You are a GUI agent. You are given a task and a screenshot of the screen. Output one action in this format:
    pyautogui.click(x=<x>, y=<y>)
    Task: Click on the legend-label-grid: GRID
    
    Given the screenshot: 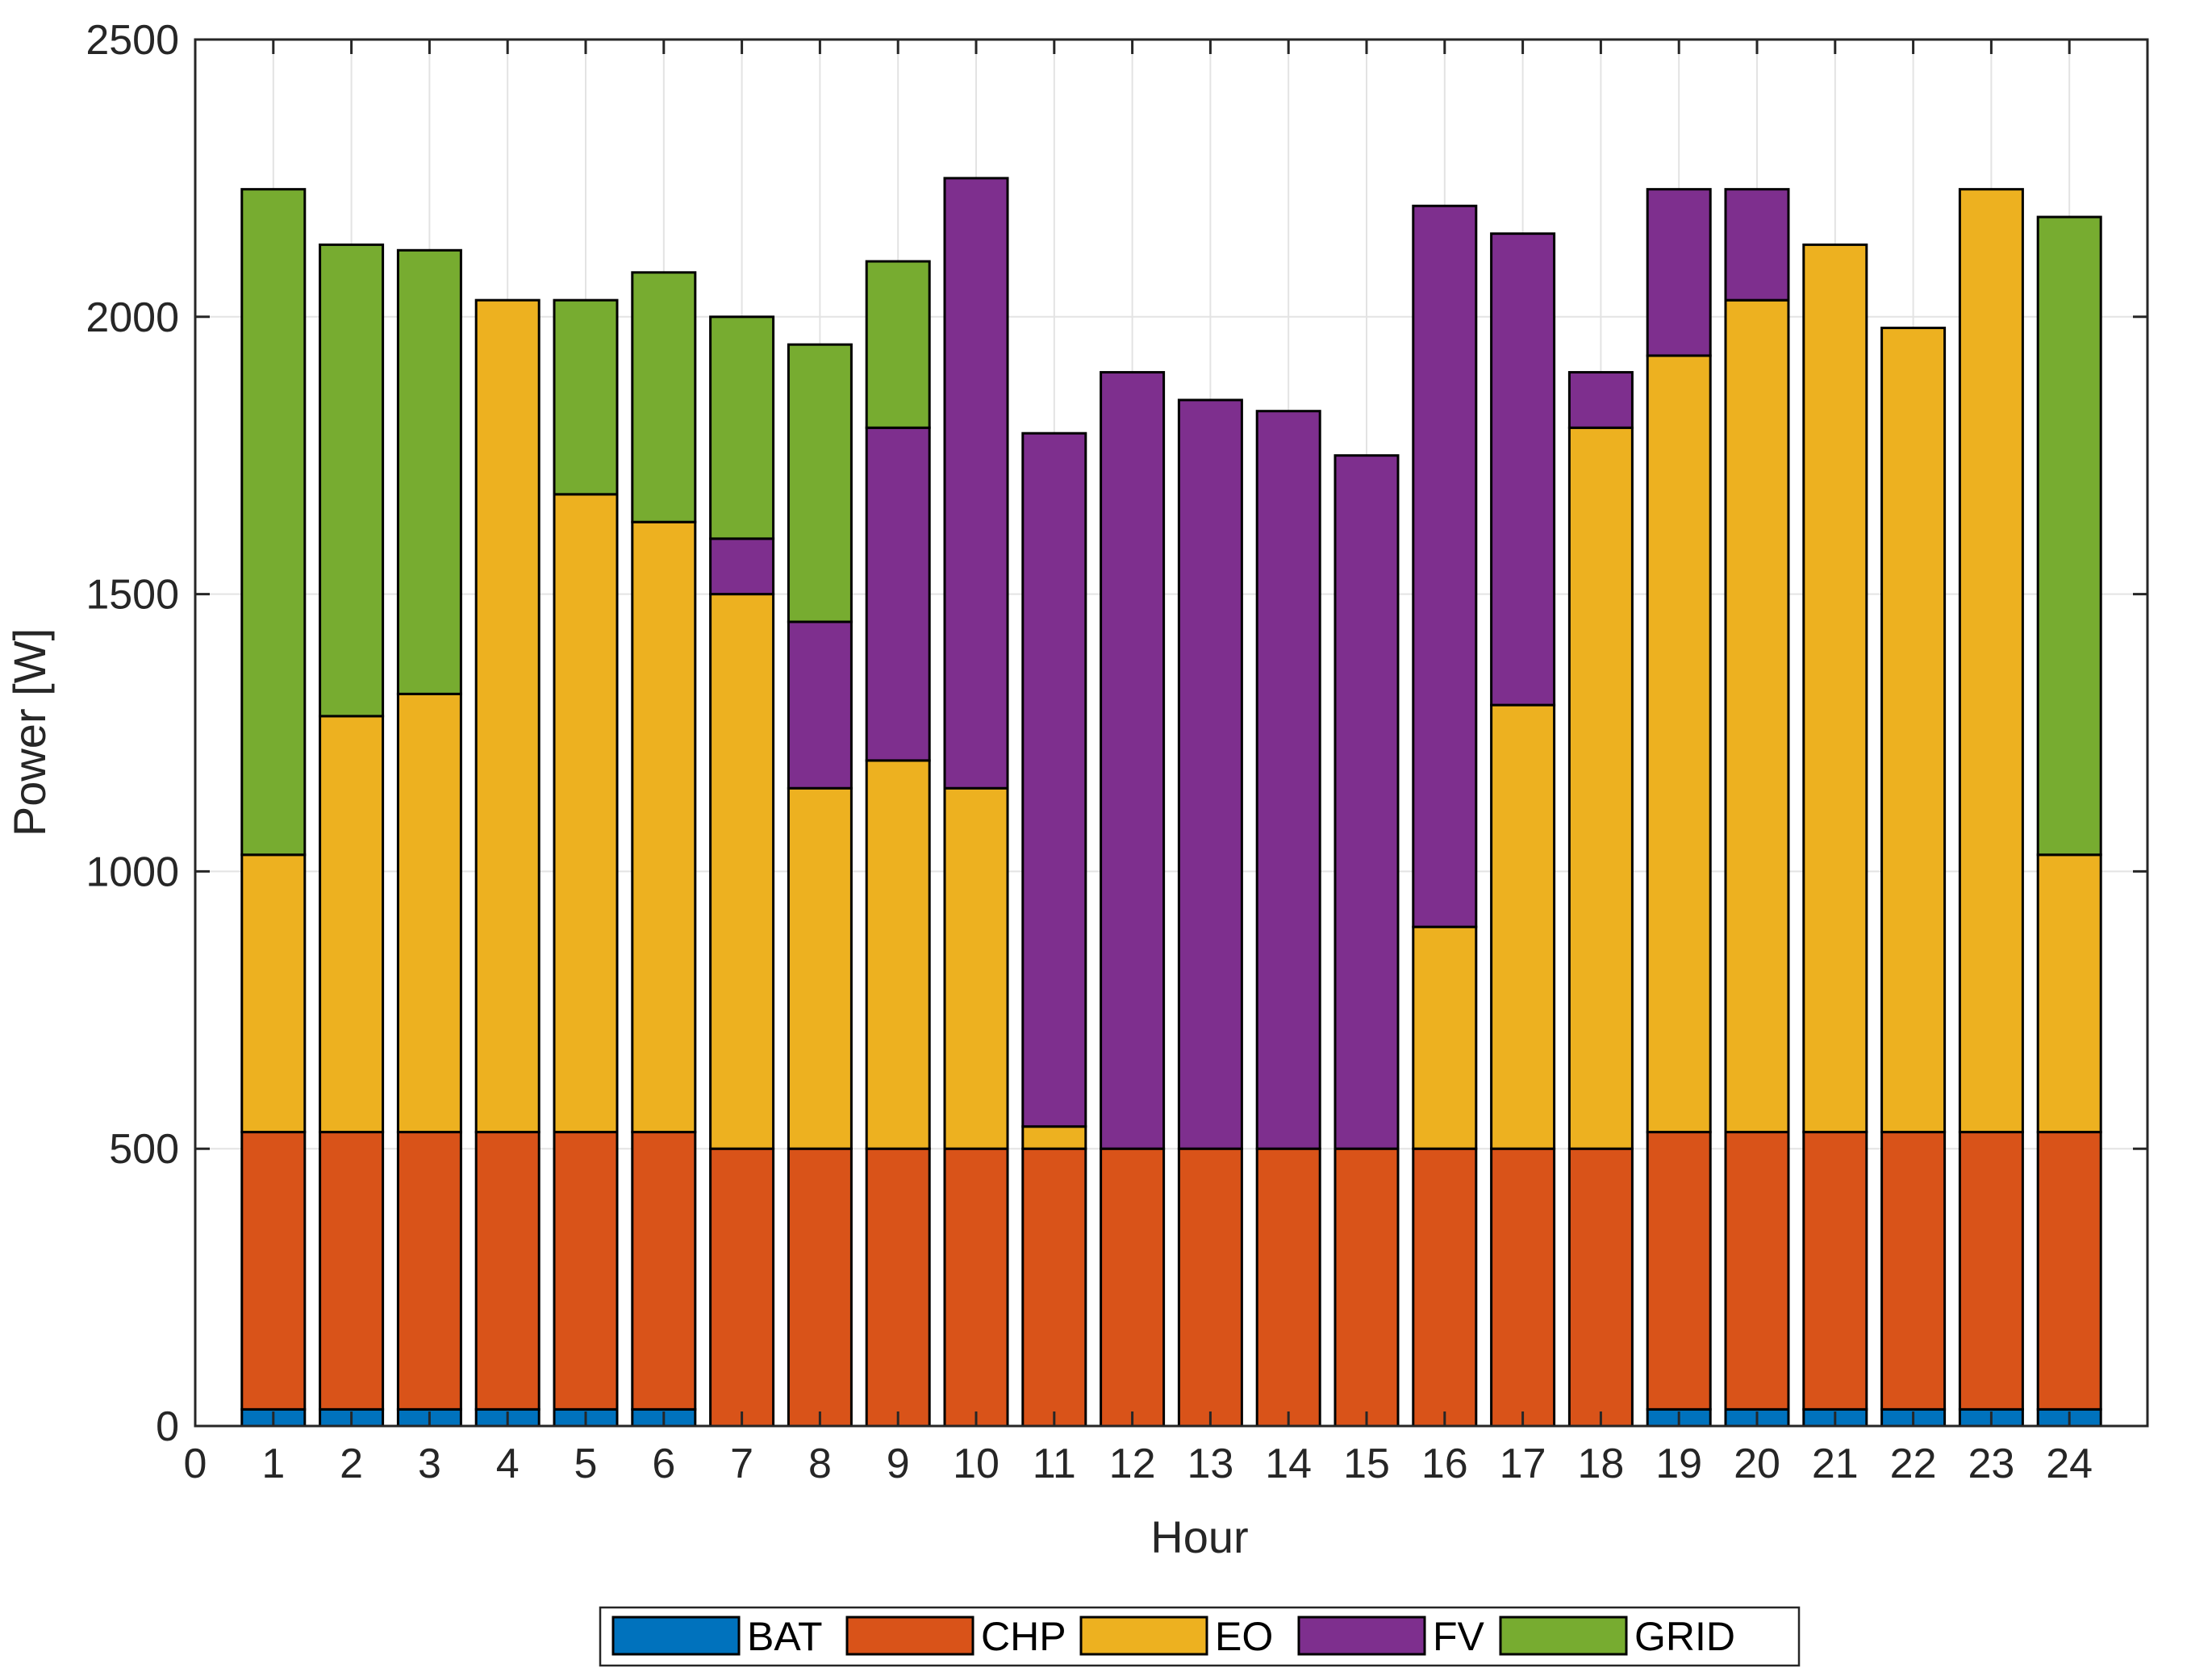 What is the action you would take?
    pyautogui.click(x=1685, y=1636)
    